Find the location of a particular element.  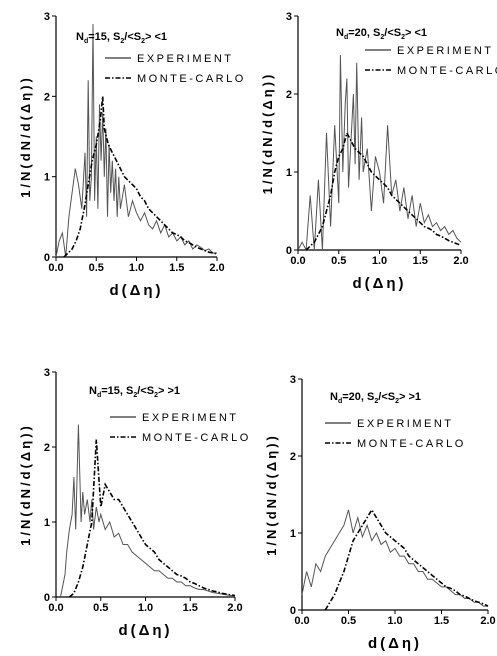

panel-annotation: Nd=15, S2/<S2> >1 is located at coordinates (134, 392).